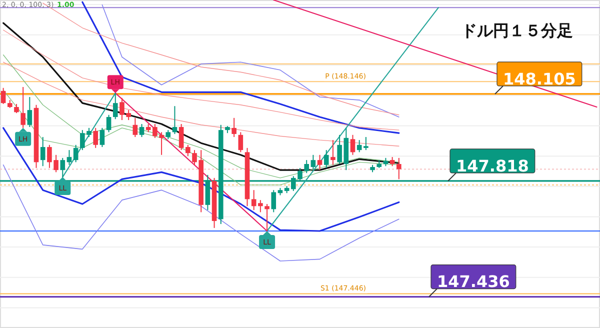  What do you see at coordinates (517, 30) in the screenshot?
I see `text: ドル円１５分足` at bounding box center [517, 30].